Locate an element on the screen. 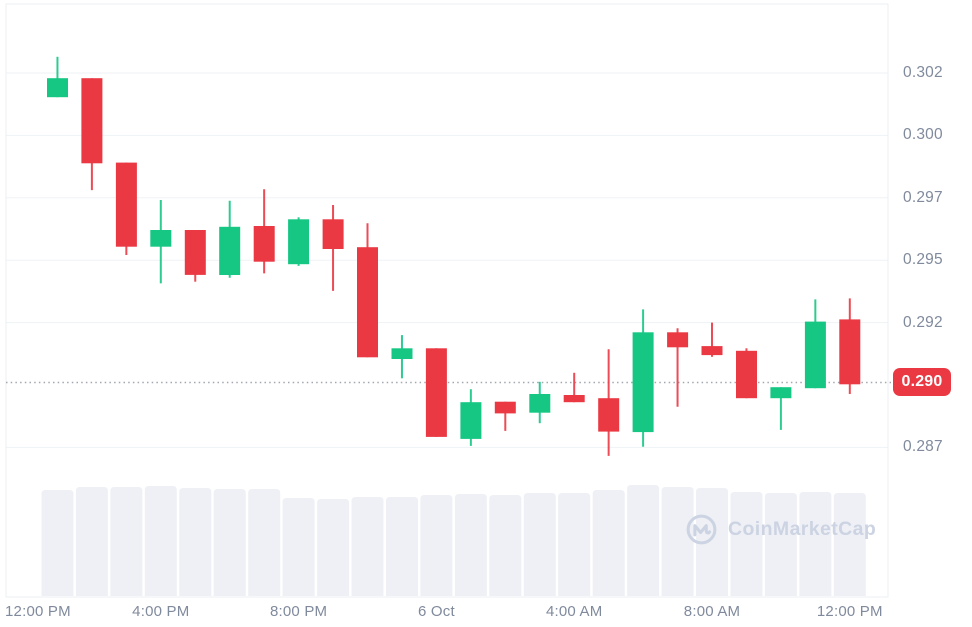 The image size is (972, 627). current-price-label: 0.290 is located at coordinates (922, 381).